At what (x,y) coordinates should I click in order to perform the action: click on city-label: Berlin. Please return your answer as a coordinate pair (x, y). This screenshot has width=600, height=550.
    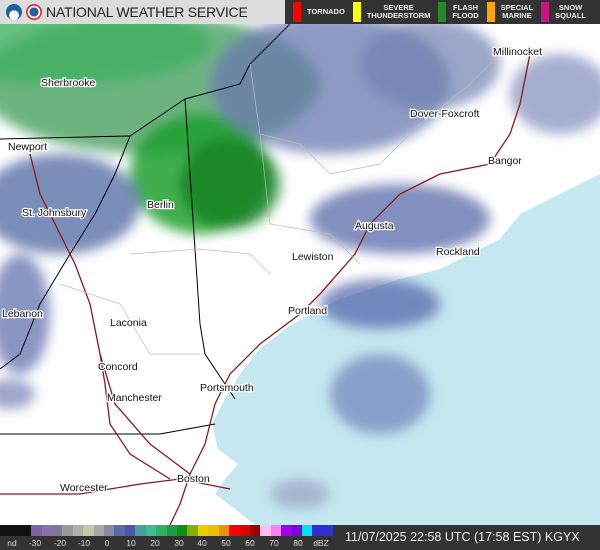
    Looking at the image, I should click on (160, 205).